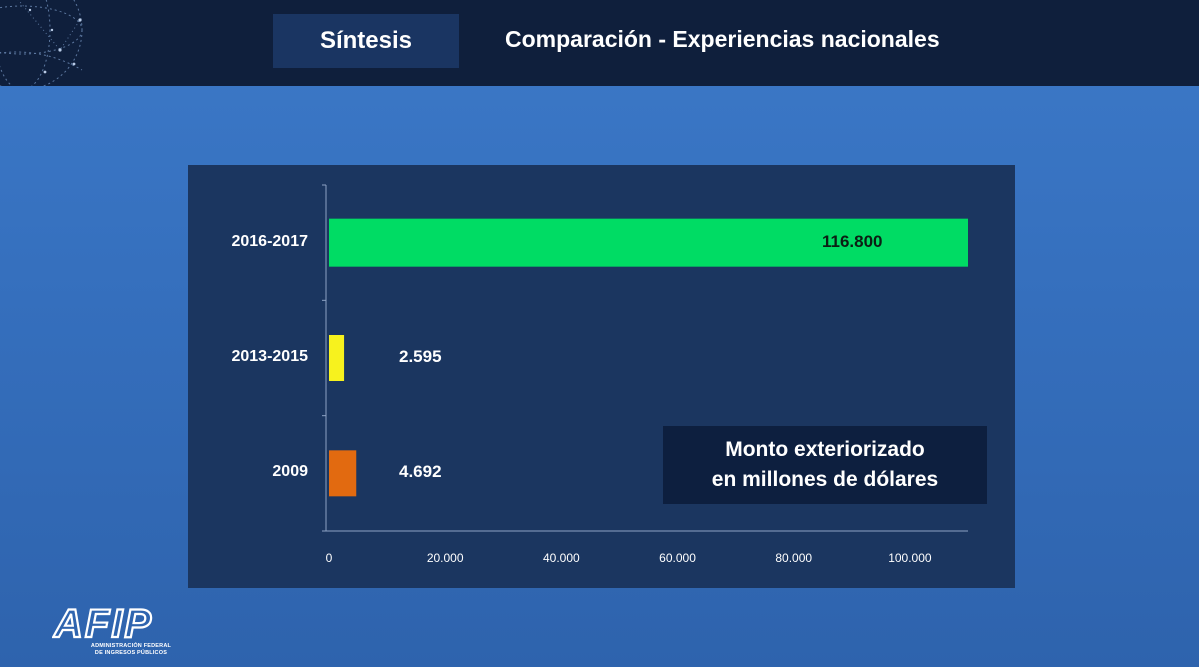 This screenshot has height=667, width=1199. Describe the element at coordinates (825, 479) in the screenshot. I see `unit-note-line2: en millones de dólares` at that location.